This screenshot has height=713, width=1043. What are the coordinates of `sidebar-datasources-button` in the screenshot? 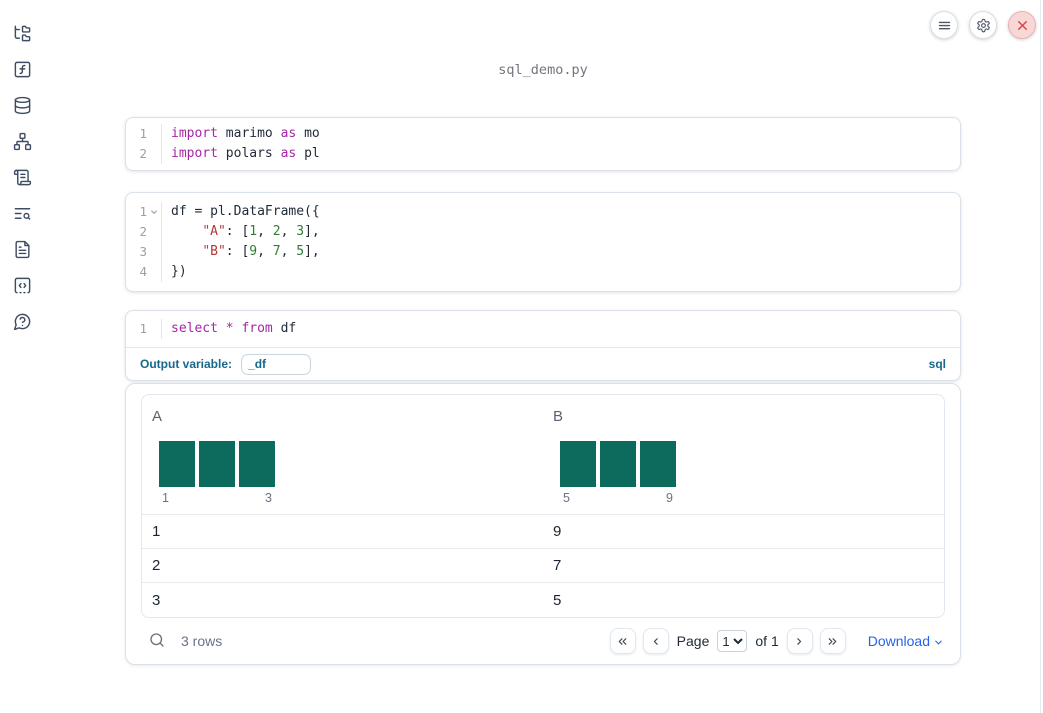 It's located at (22, 105).